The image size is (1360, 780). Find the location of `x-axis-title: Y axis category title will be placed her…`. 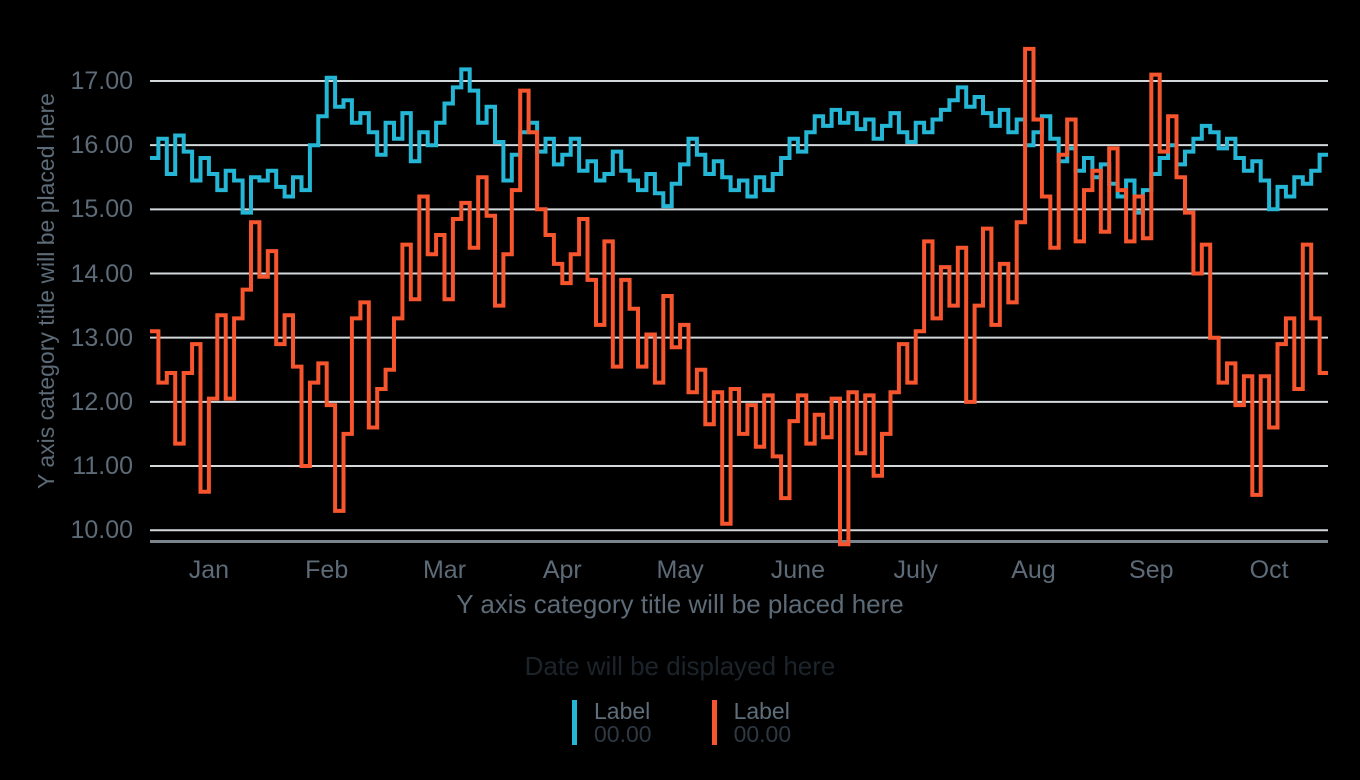

x-axis-title: Y axis category title will be placed her… is located at coordinates (680, 604).